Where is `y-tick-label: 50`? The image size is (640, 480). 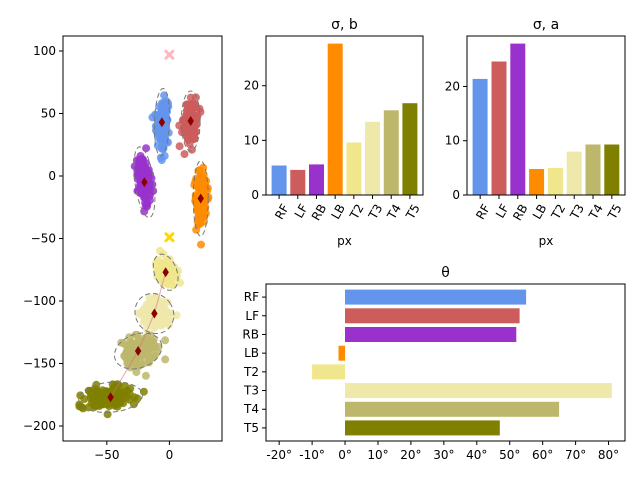 y-tick-label: 50 is located at coordinates (48, 114).